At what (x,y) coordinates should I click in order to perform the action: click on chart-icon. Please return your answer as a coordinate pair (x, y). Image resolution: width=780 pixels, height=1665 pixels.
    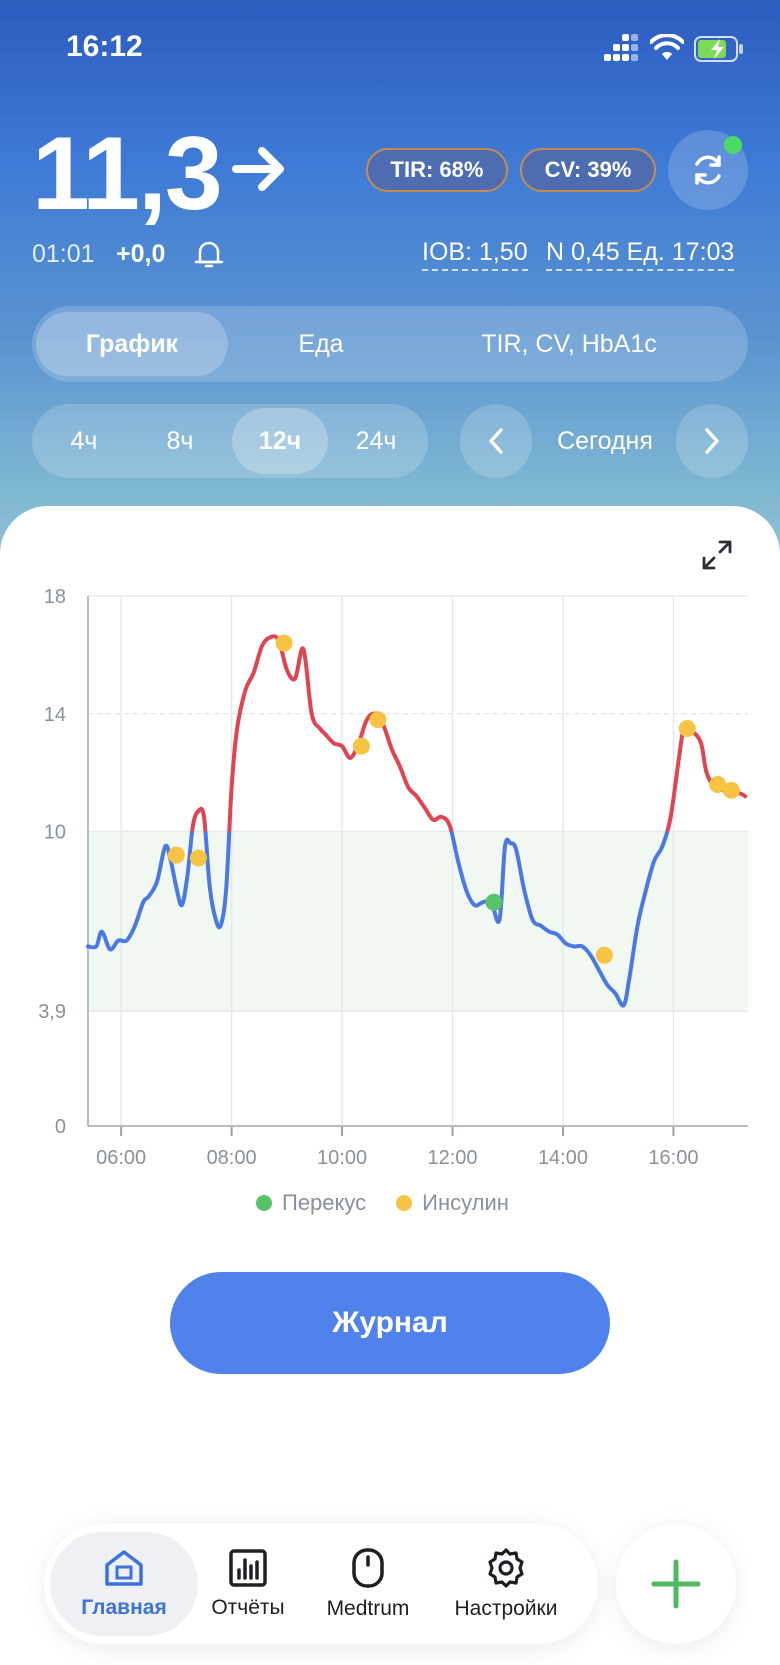
    Looking at the image, I should click on (248, 1568).